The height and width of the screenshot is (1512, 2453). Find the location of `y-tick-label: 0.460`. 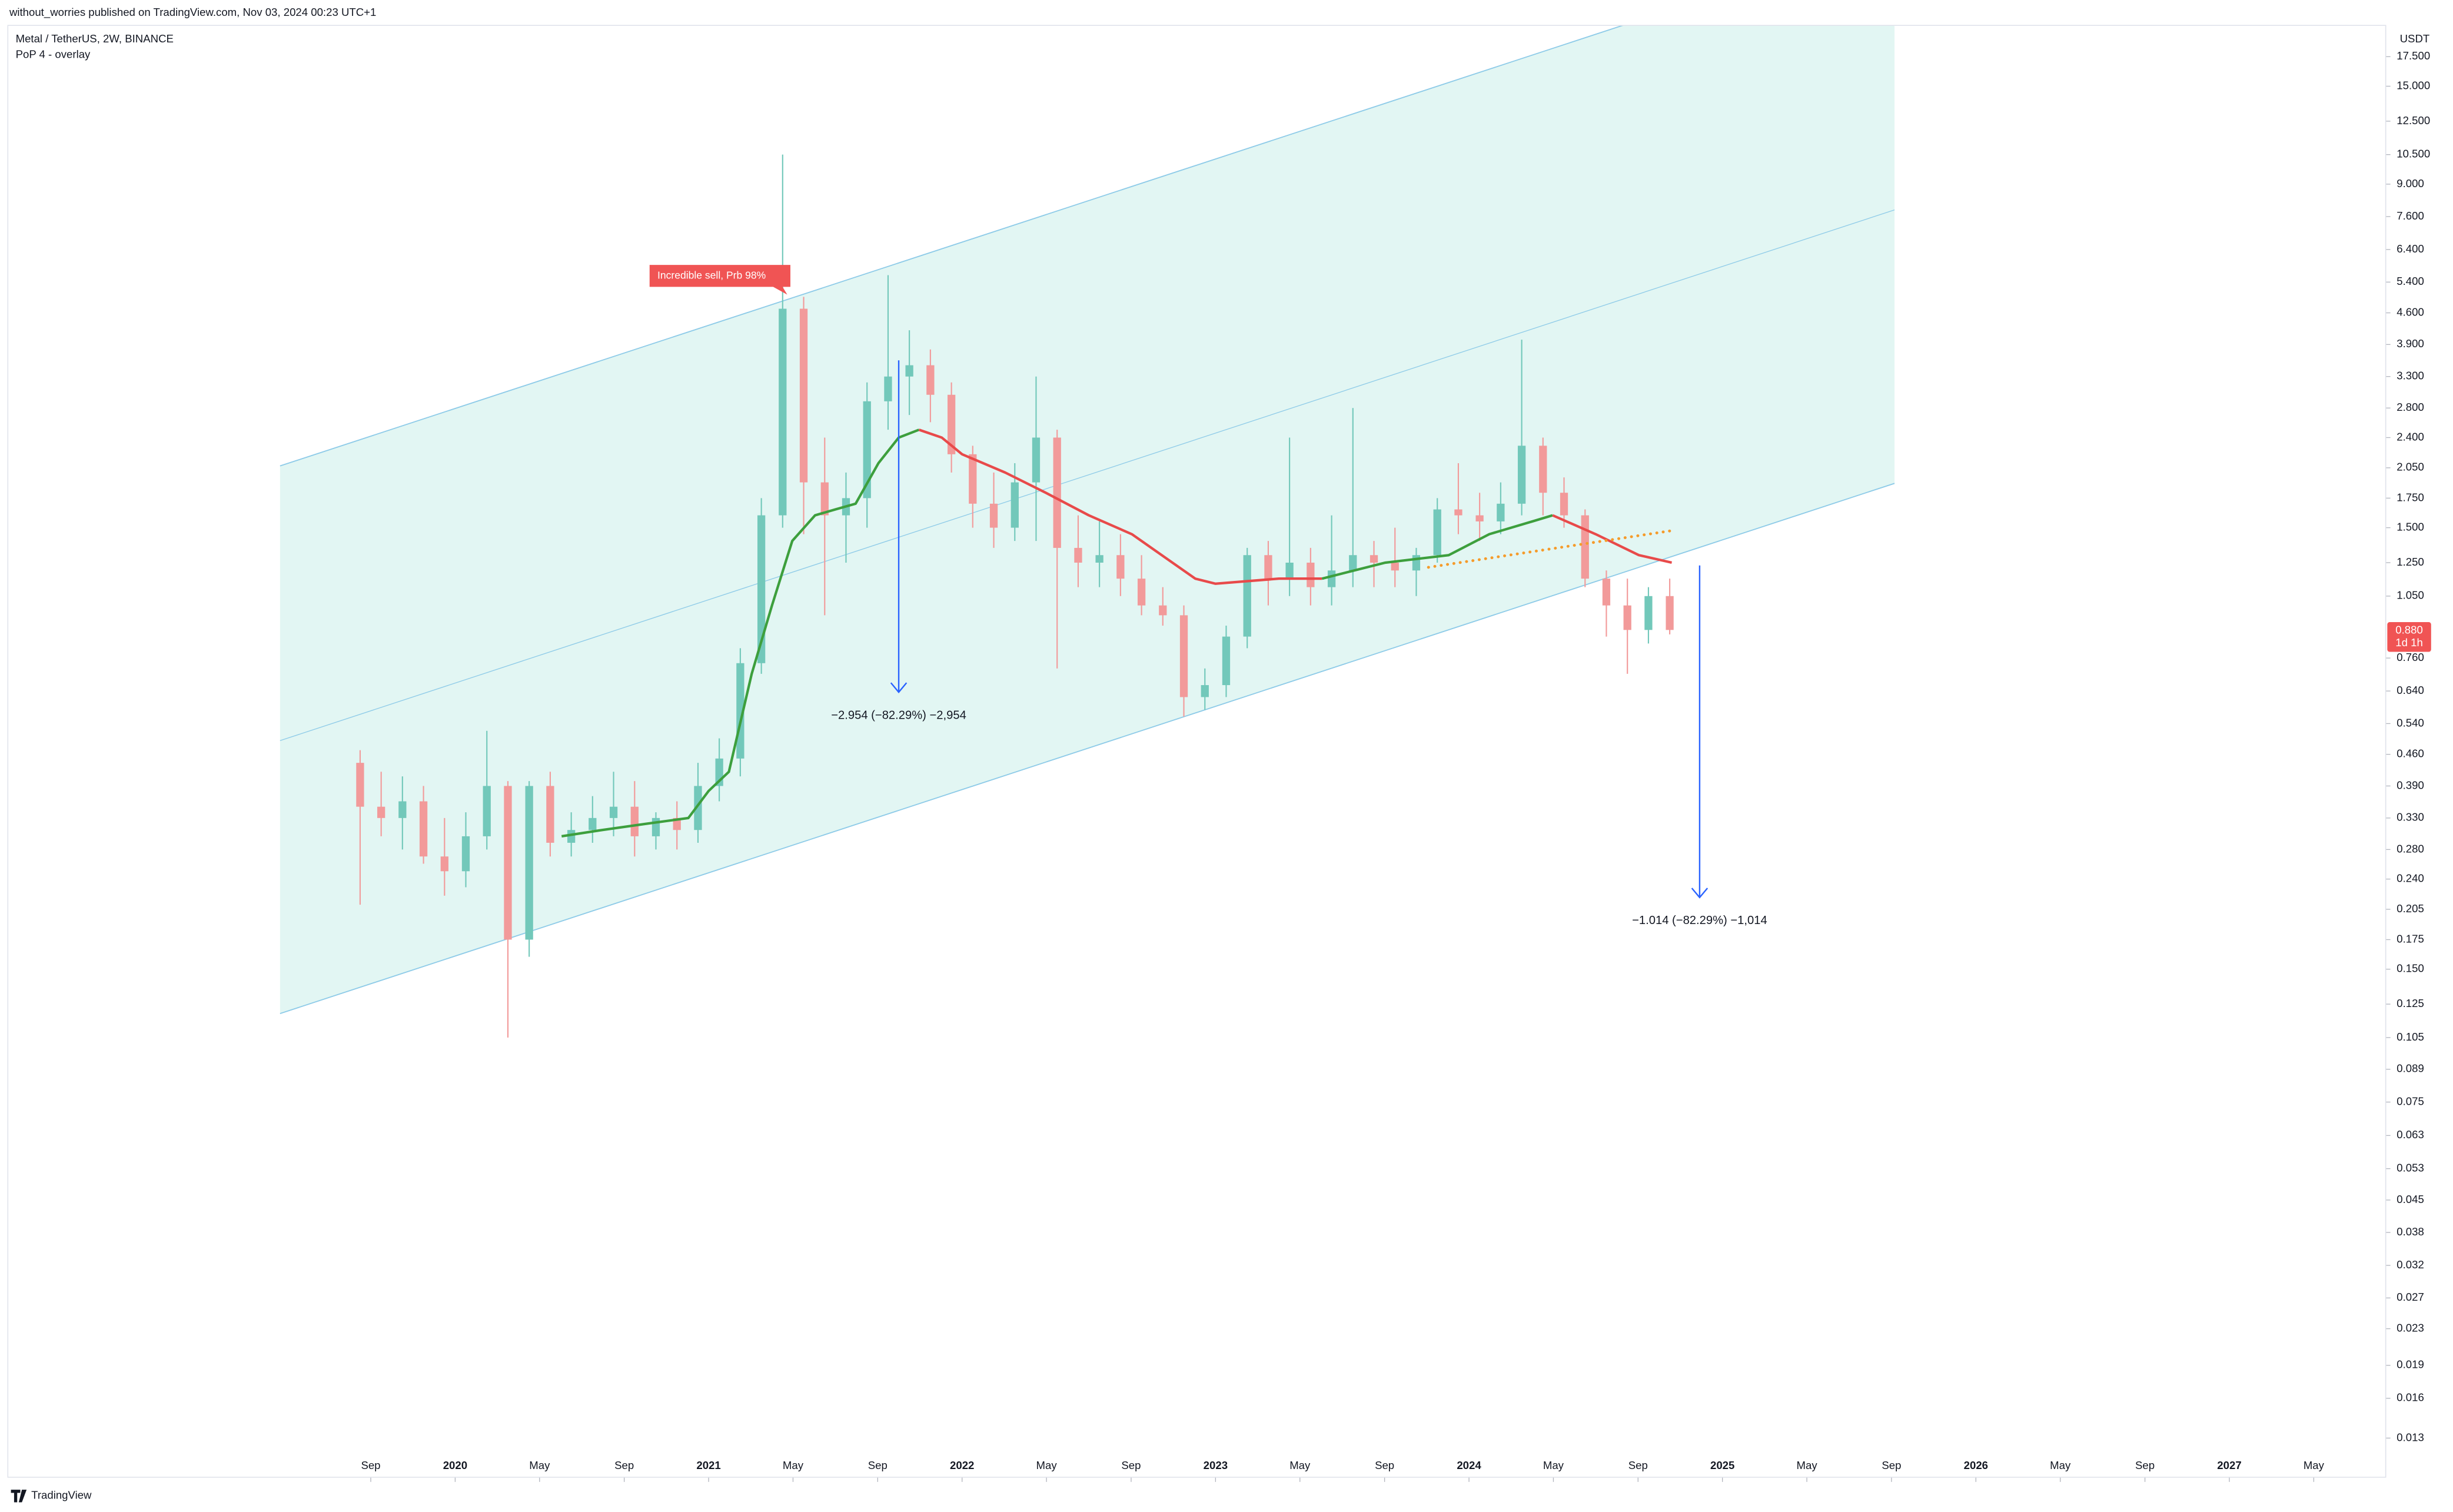

y-tick-label: 0.460 is located at coordinates (2410, 754).